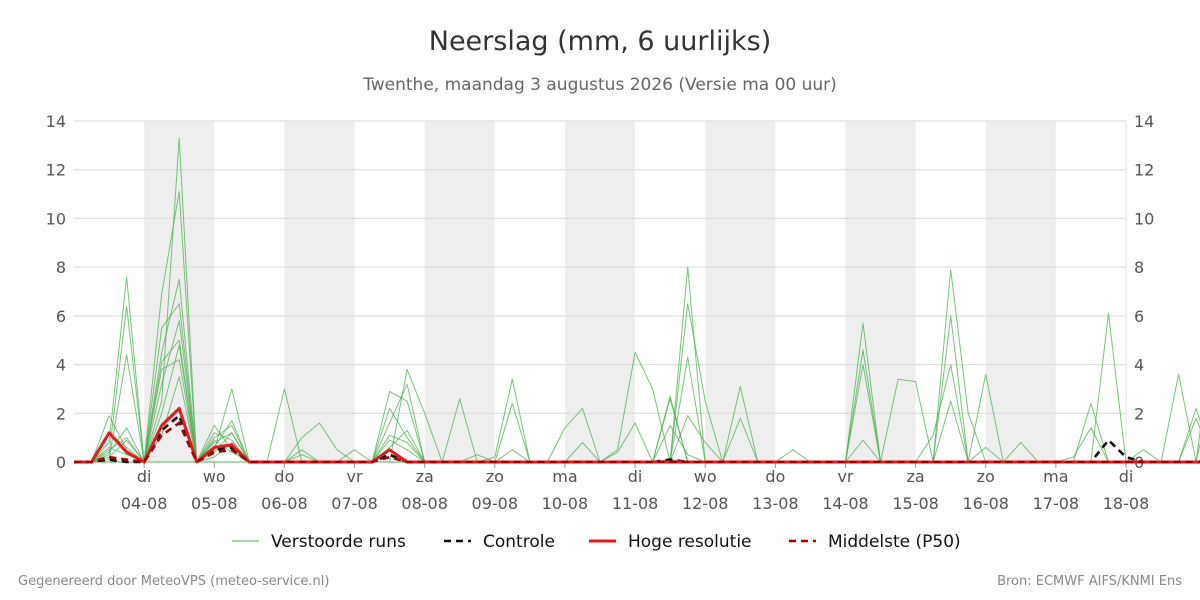  What do you see at coordinates (565, 503) in the screenshot?
I see `x-tick-date: 10-08` at bounding box center [565, 503].